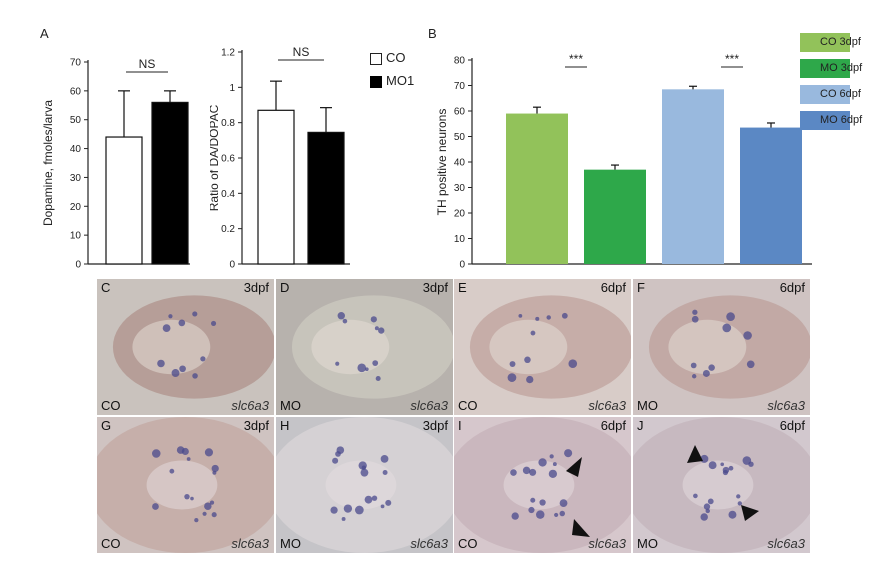 The image size is (882, 567). I want to click on legend-label-mo1: MO1, so click(400, 80).